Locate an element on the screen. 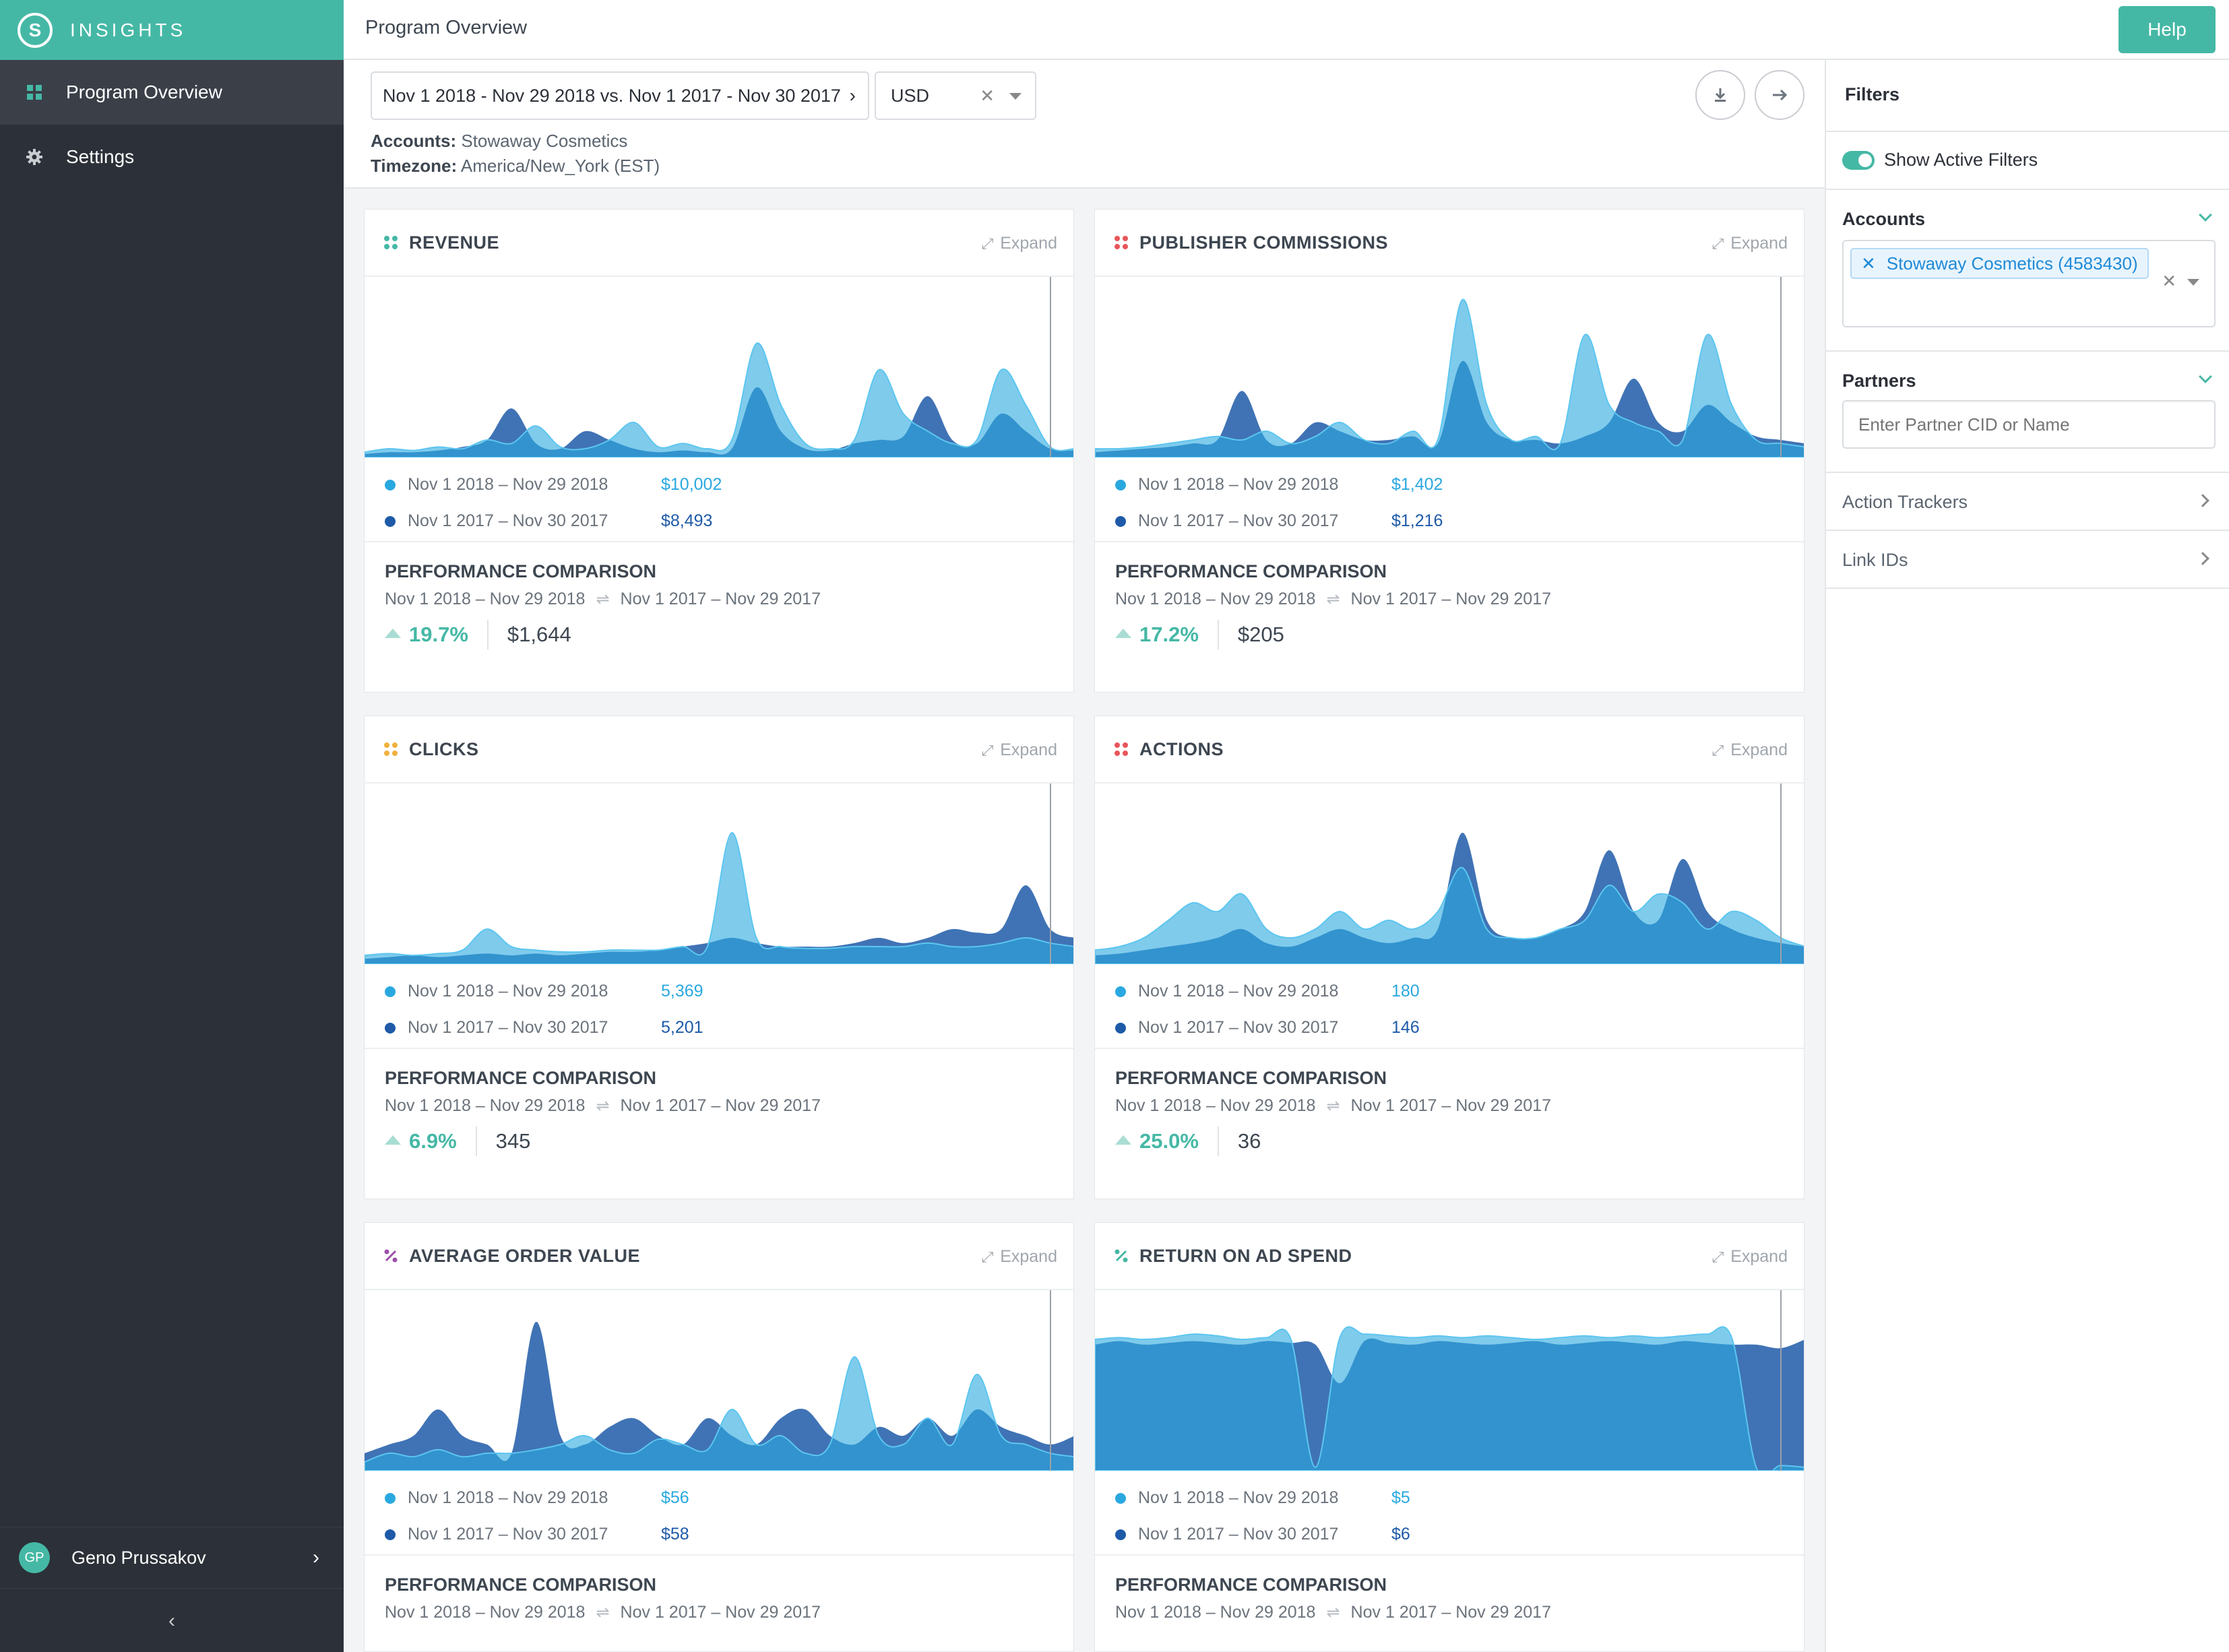 The height and width of the screenshot is (1652, 2229). sidebar-item-settings: Settings is located at coordinates (172, 157).